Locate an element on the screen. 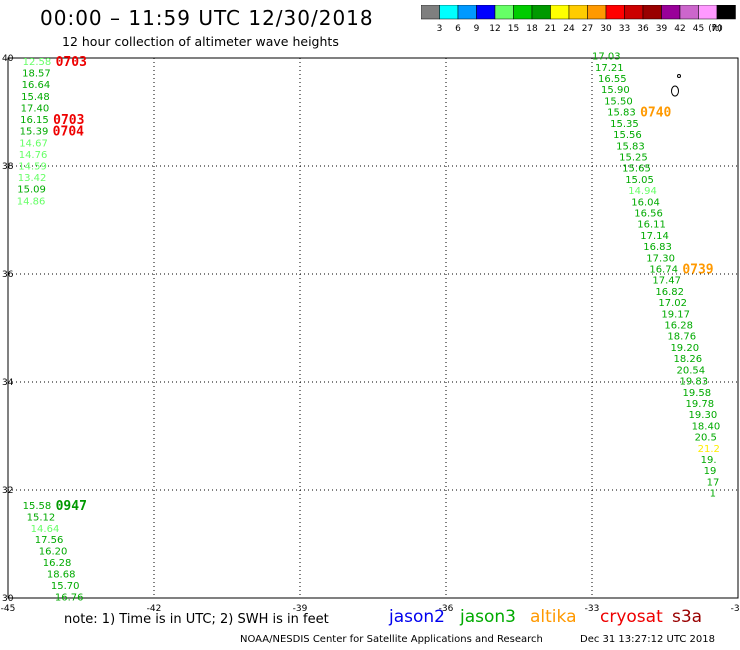 This screenshot has width=740, height=650. wave-height-label: 17.47 is located at coordinates (666, 281).